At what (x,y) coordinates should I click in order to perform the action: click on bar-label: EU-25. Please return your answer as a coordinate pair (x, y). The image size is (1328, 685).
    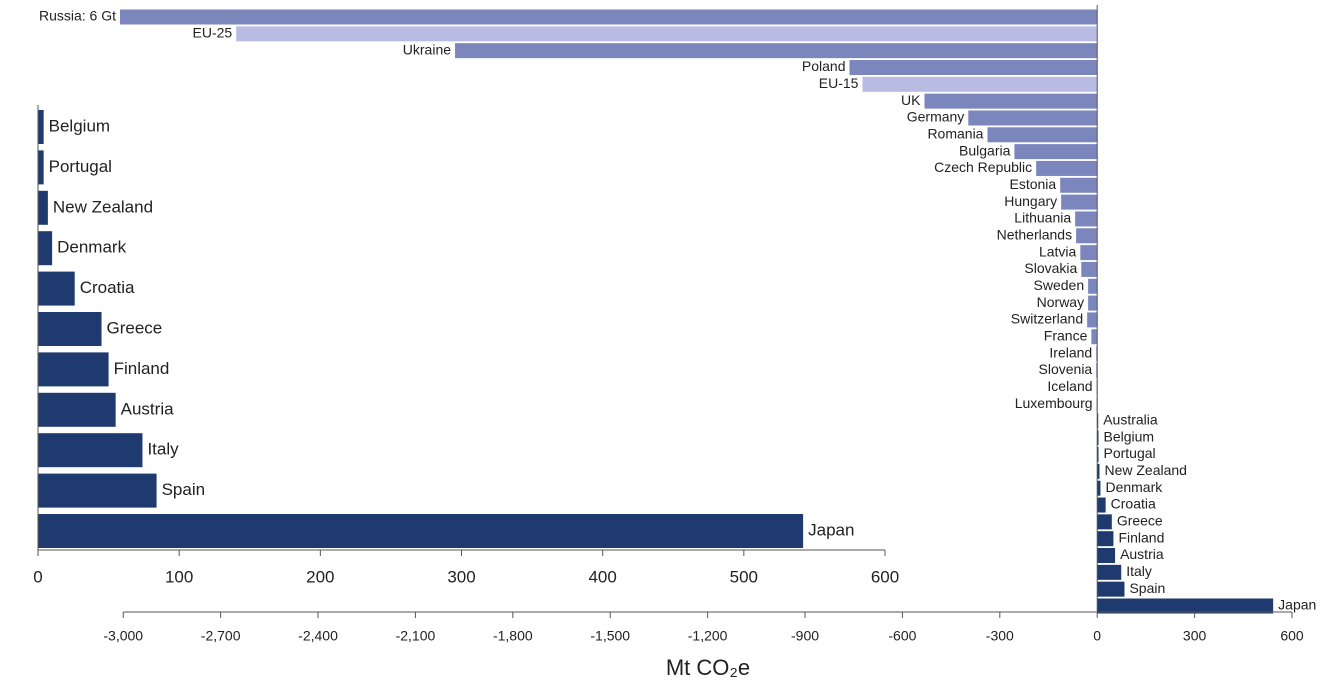
    Looking at the image, I should click on (213, 33).